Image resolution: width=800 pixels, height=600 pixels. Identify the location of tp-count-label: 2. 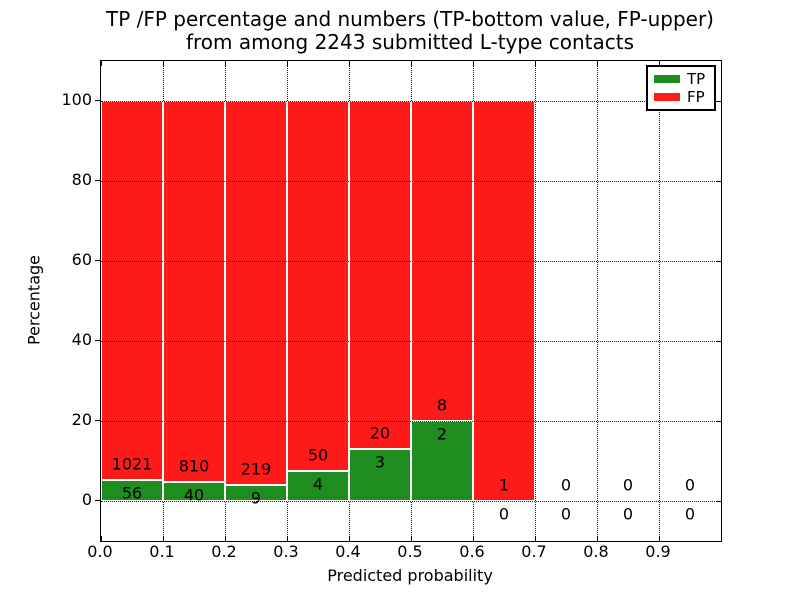
(442, 434).